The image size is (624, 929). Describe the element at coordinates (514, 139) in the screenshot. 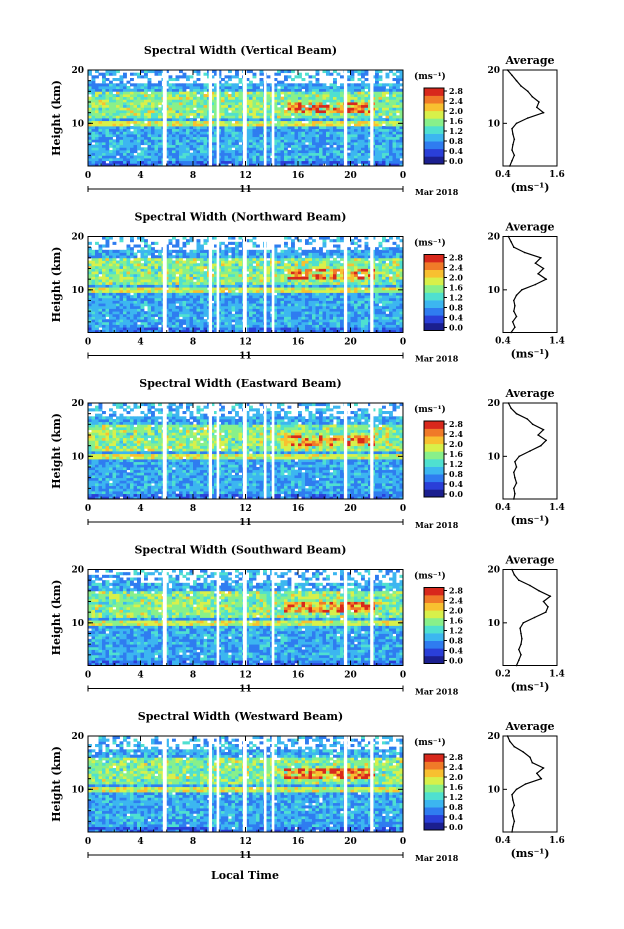

I see `average-profile-point` at that location.